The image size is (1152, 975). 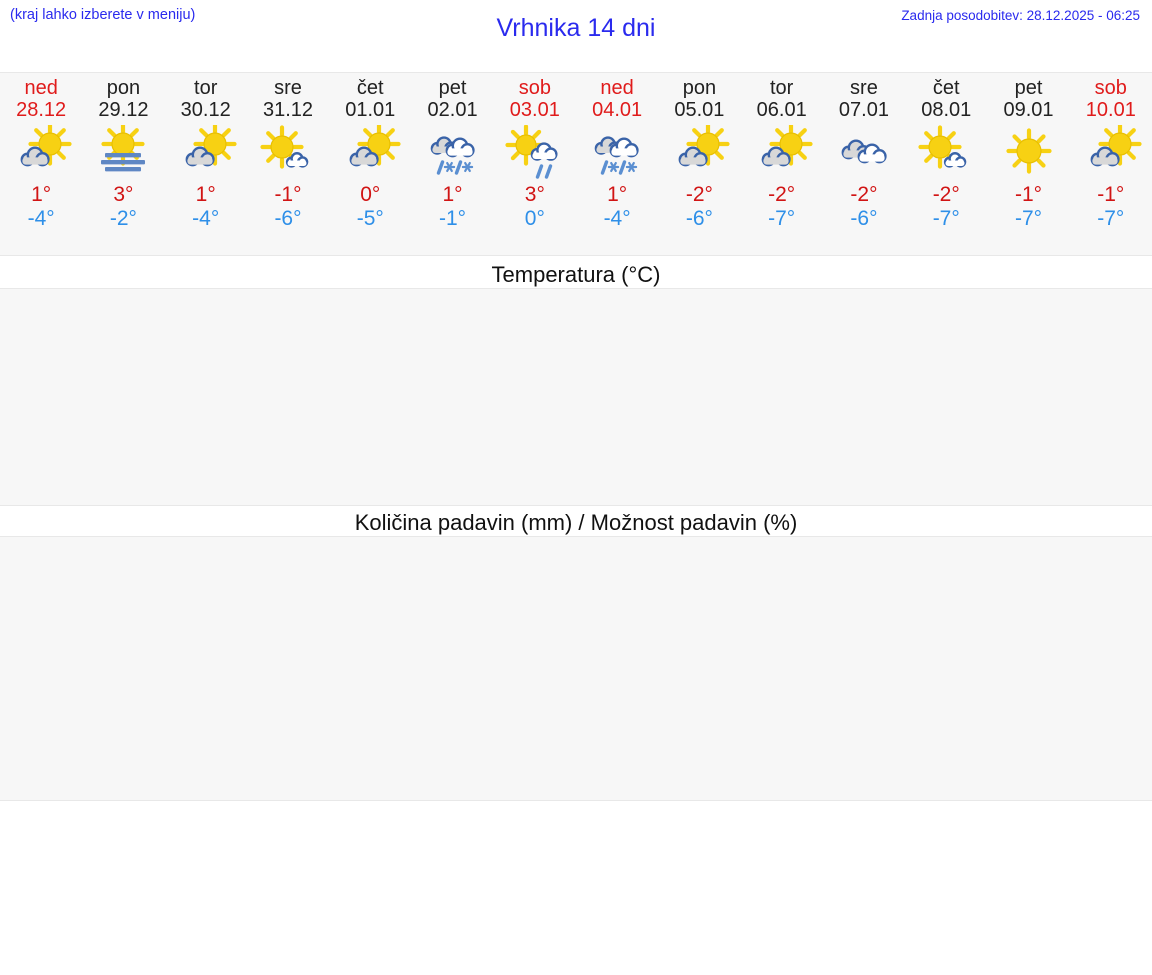 What do you see at coordinates (41, 88) in the screenshot?
I see `day-name: ned` at bounding box center [41, 88].